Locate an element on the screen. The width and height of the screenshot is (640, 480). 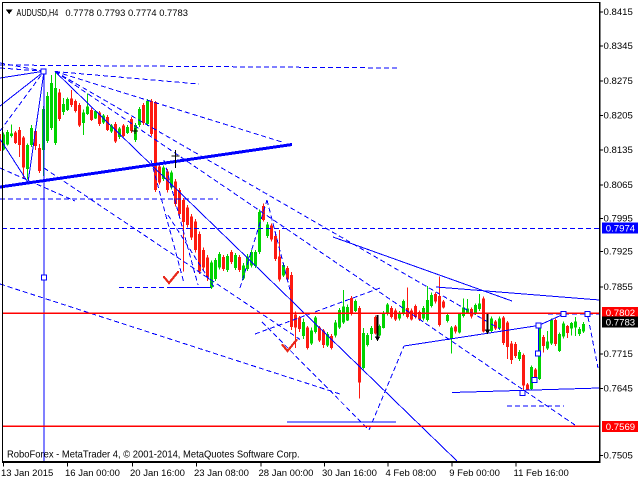
svg-text: 0.8065 is located at coordinates (618, 185).